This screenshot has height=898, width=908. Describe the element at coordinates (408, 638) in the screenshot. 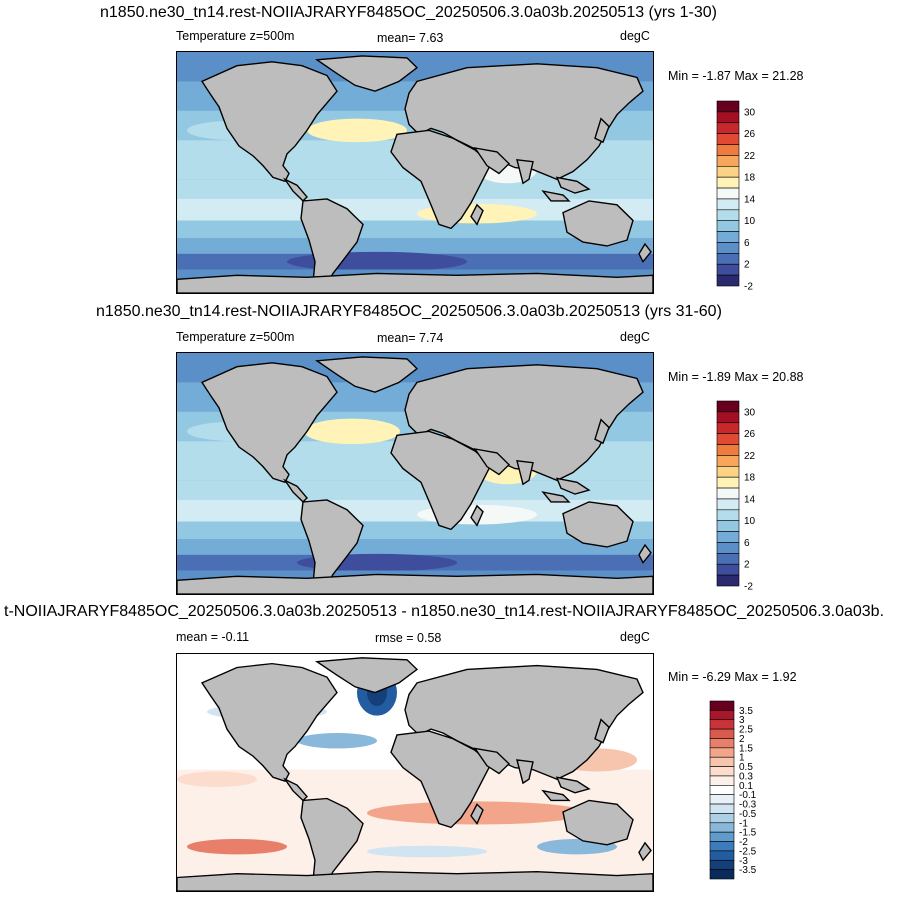

I see `panel3-center-label: rmse = 0.58` at that location.